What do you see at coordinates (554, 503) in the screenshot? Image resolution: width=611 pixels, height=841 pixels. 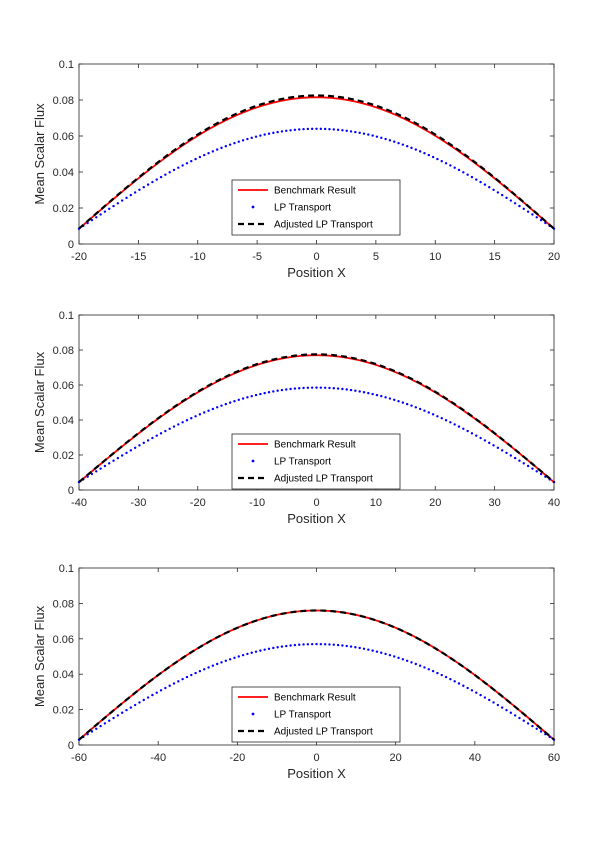 I see `x-tick-label: 40` at bounding box center [554, 503].